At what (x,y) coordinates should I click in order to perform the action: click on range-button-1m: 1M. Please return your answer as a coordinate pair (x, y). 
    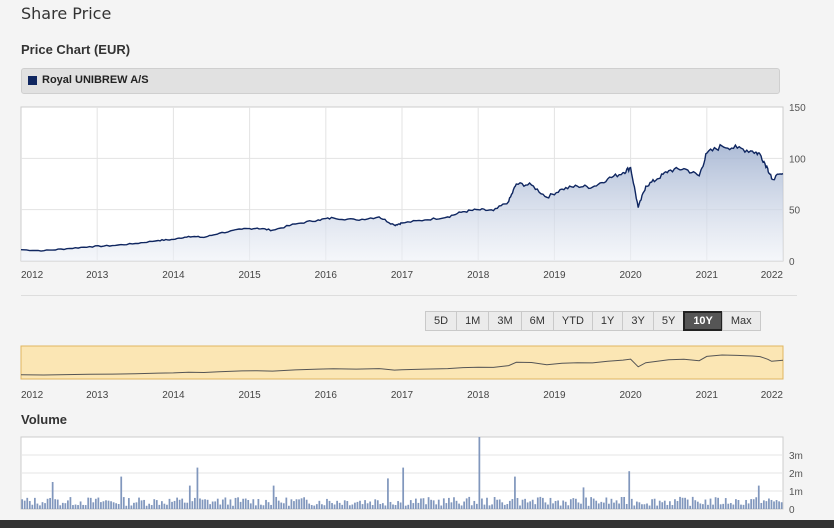
    Looking at the image, I should click on (473, 321).